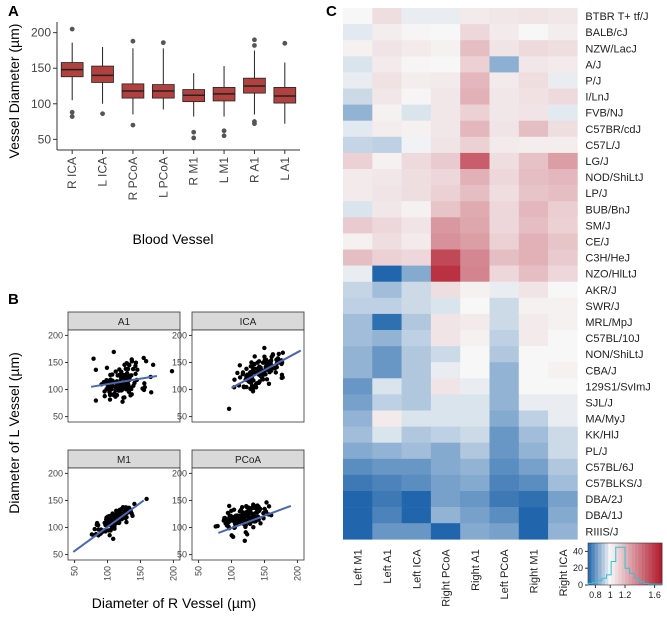  I want to click on column-label: Right A1, so click(476, 570).